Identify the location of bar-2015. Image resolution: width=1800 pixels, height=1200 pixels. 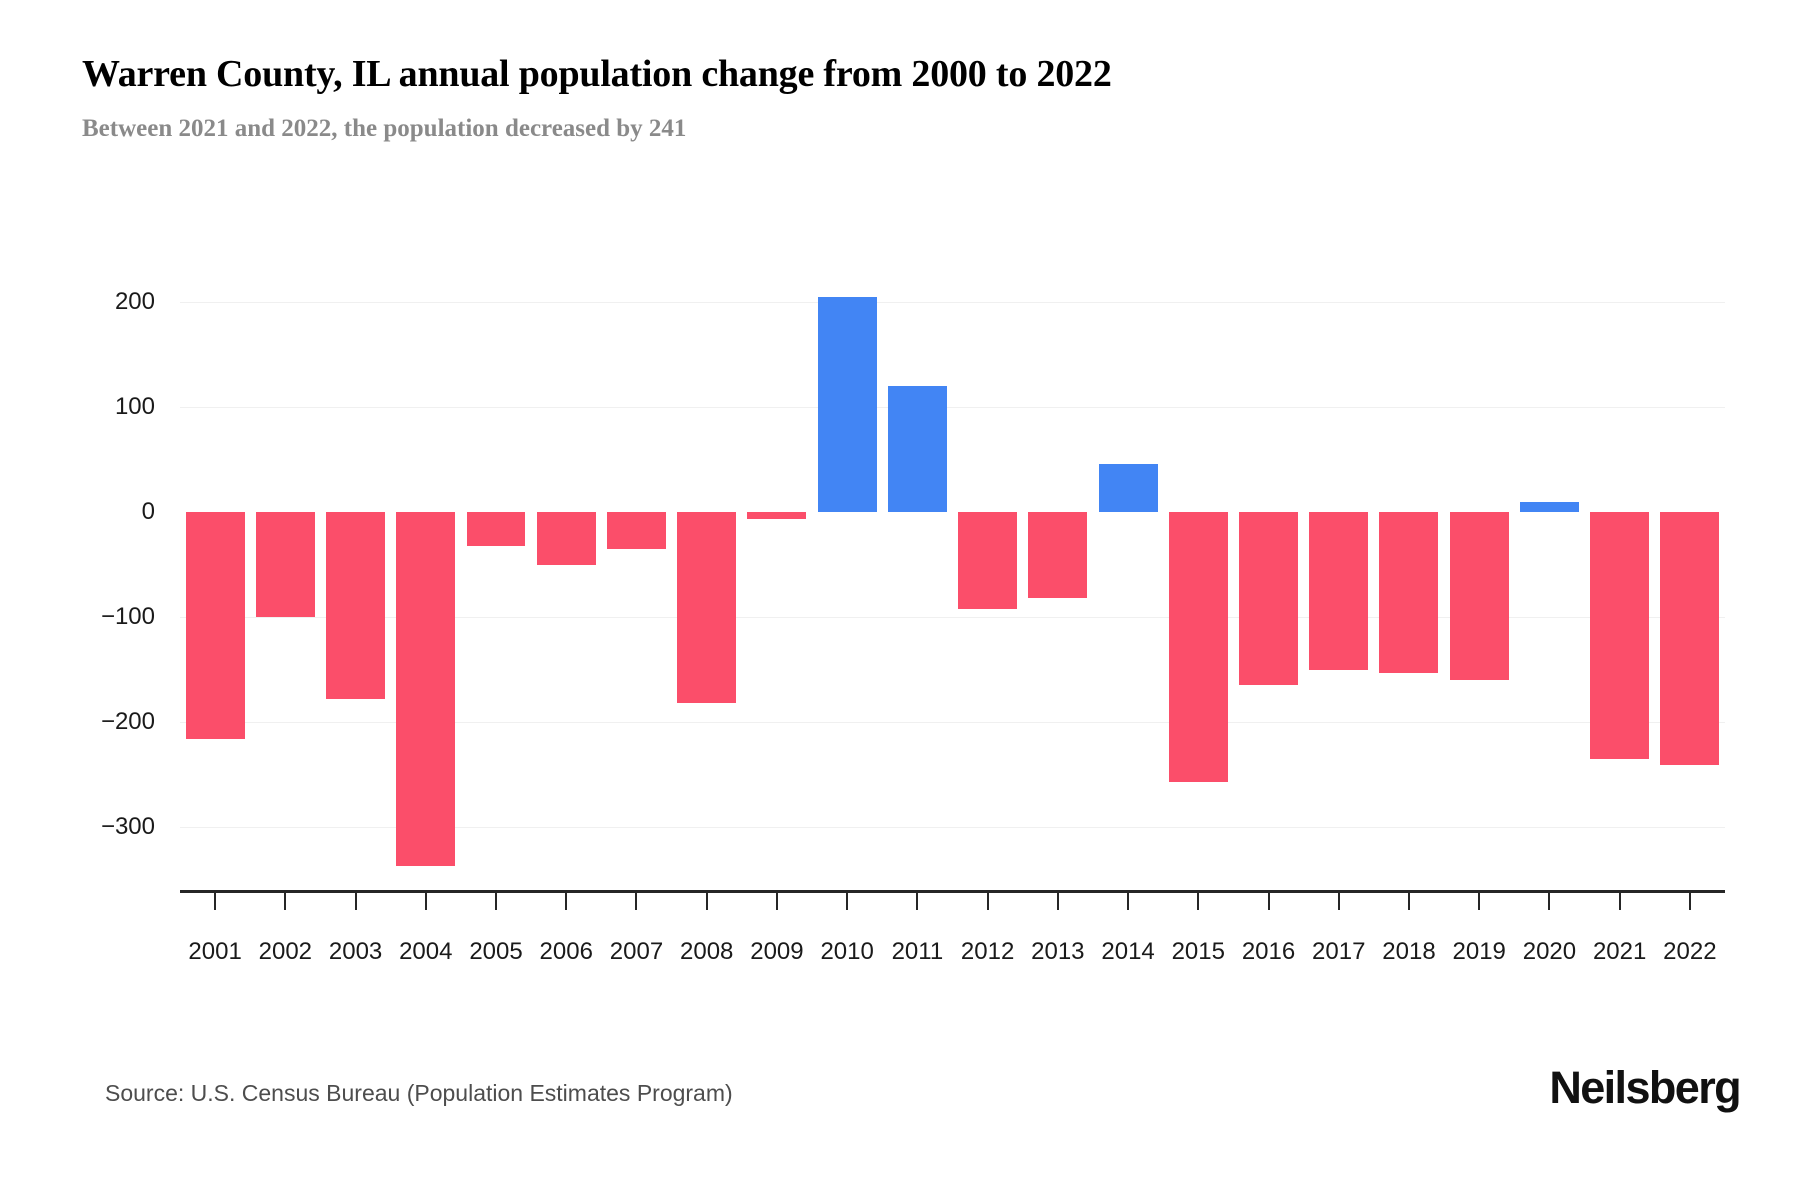
(1198, 647).